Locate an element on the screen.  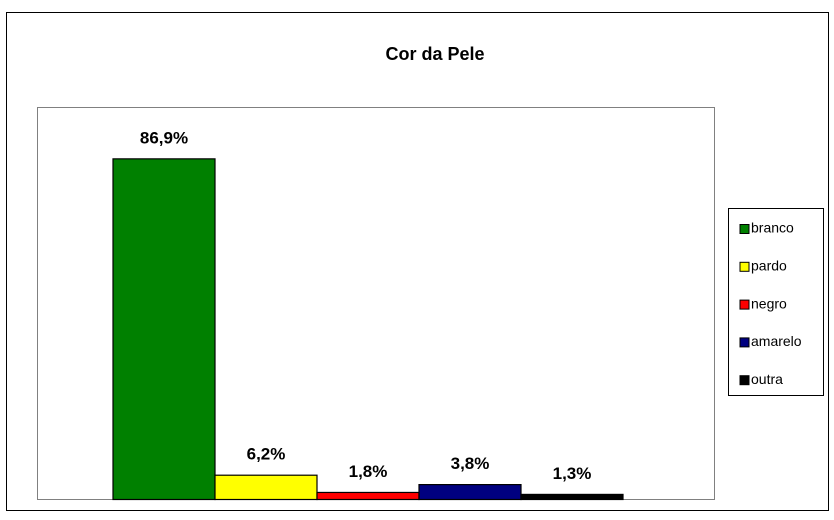
legend-label: negro is located at coordinates (769, 303).